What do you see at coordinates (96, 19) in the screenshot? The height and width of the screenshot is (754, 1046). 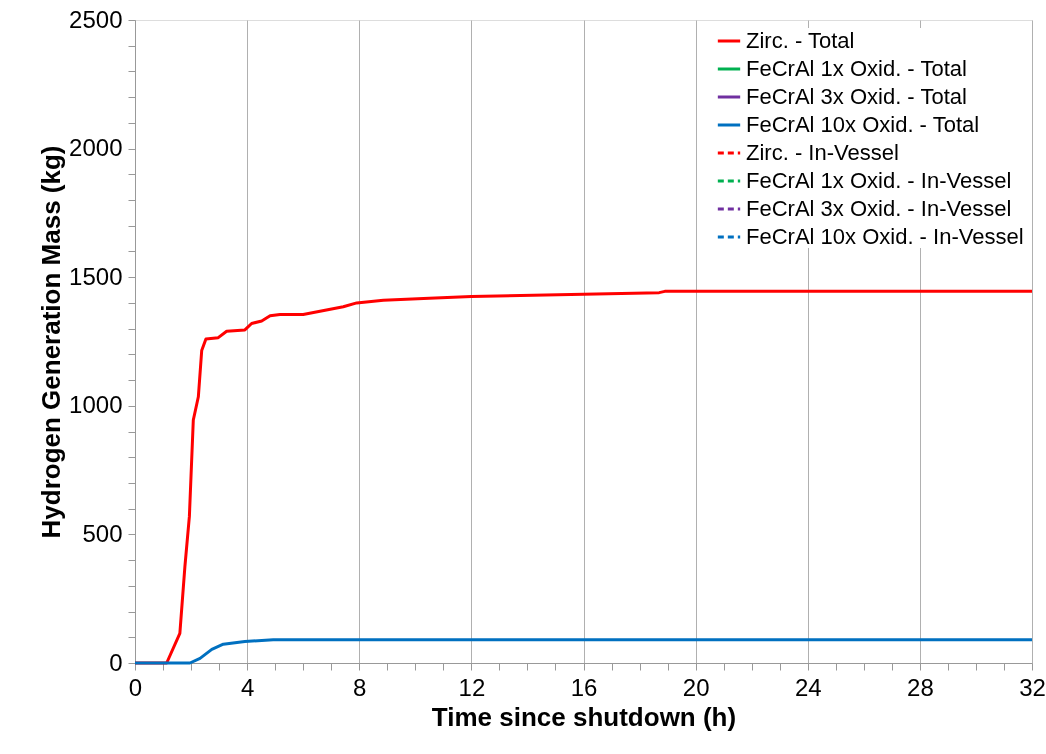 I see `y-tick-label: 2500` at bounding box center [96, 19].